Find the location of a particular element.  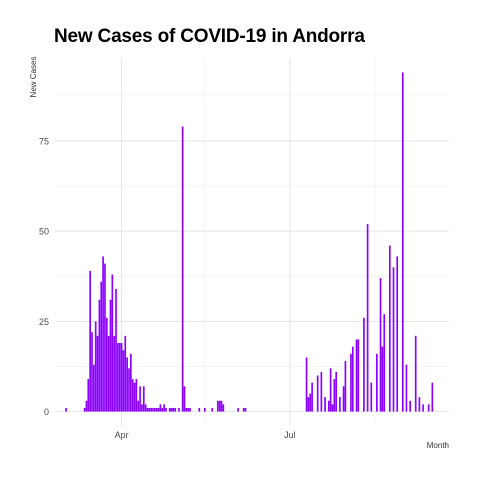

chart-title: New Cases of COVID-19 in Andorra is located at coordinates (209, 36).